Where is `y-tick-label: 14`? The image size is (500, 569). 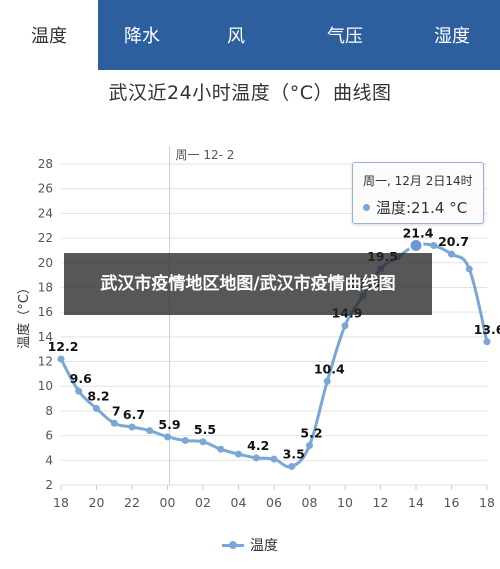
y-tick-label: 14 is located at coordinates (45, 337).